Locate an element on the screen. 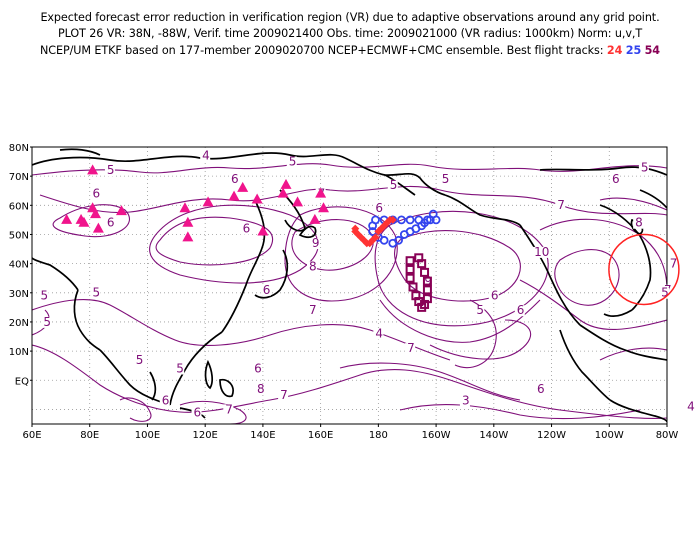 This screenshot has width=700, height=540. lon-tick-label: 180 is located at coordinates (378, 435).